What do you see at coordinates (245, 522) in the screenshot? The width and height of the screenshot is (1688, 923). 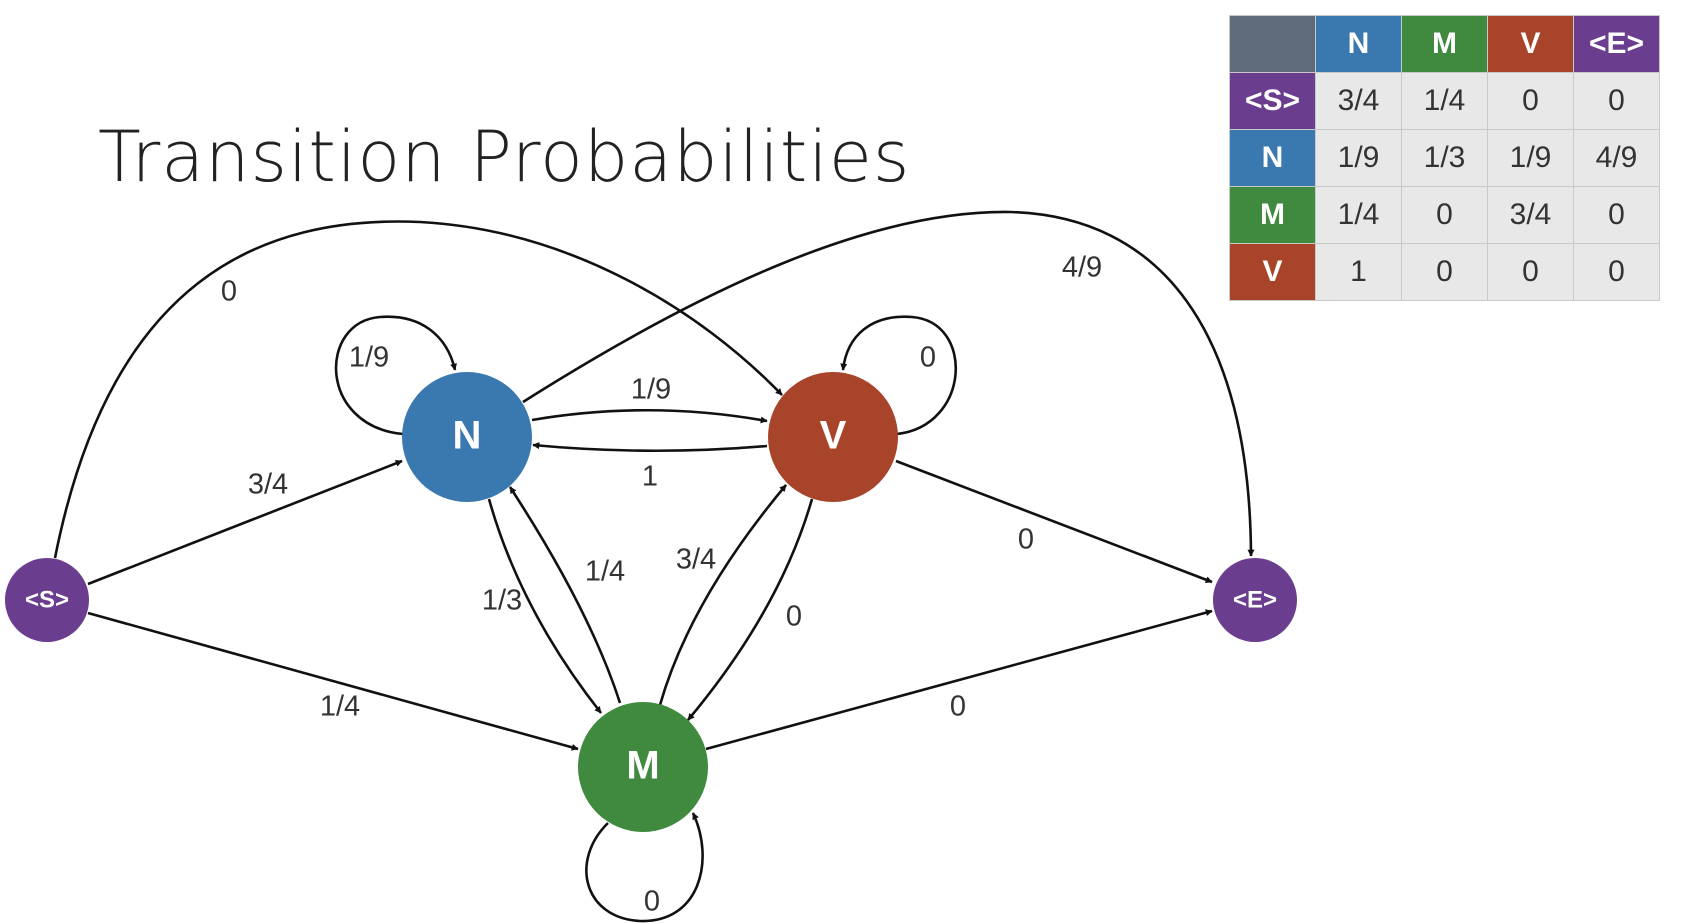 I see `edge-s-to-n` at bounding box center [245, 522].